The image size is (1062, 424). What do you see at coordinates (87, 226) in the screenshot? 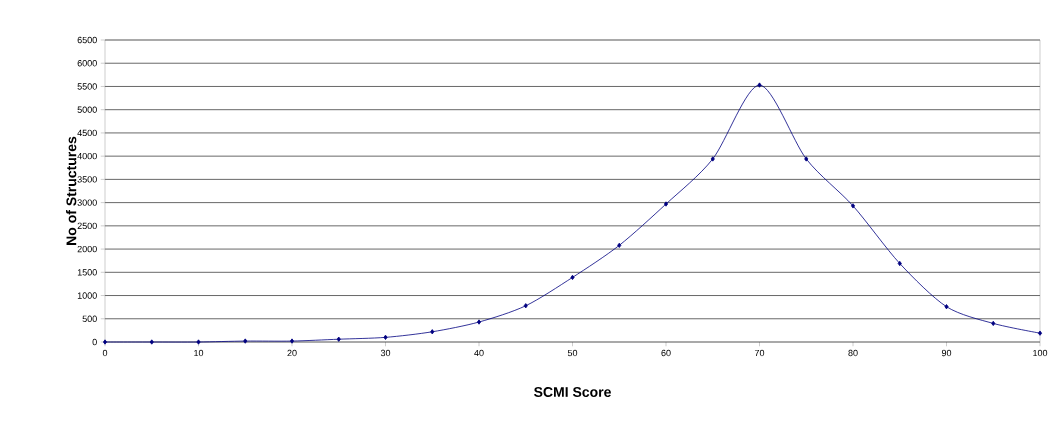
I see `y-tick-label: 2500` at bounding box center [87, 226].